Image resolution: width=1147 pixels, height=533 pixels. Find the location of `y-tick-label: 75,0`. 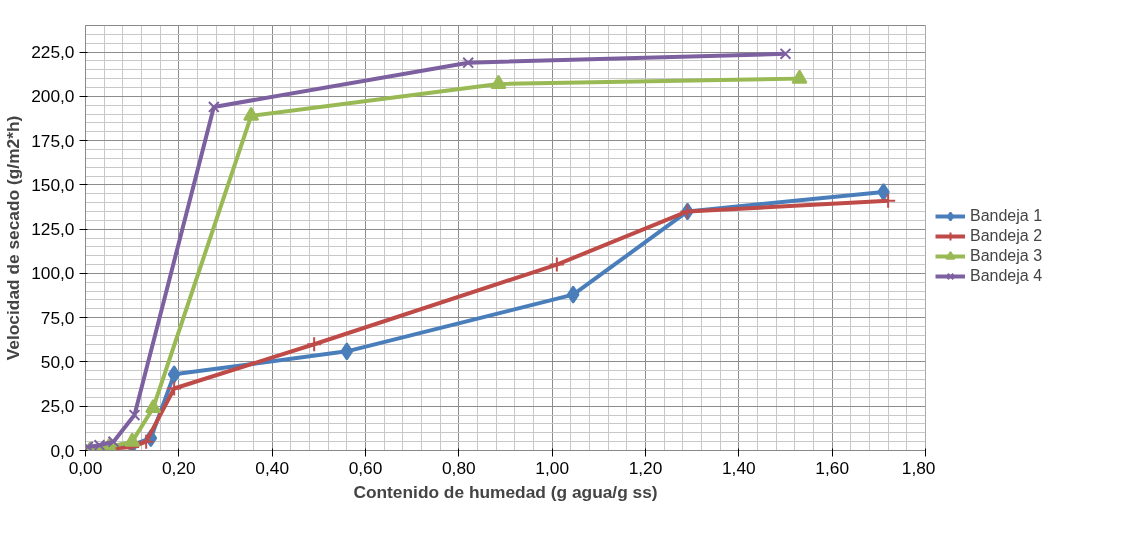

y-tick-label: 75,0 is located at coordinates (57, 317).